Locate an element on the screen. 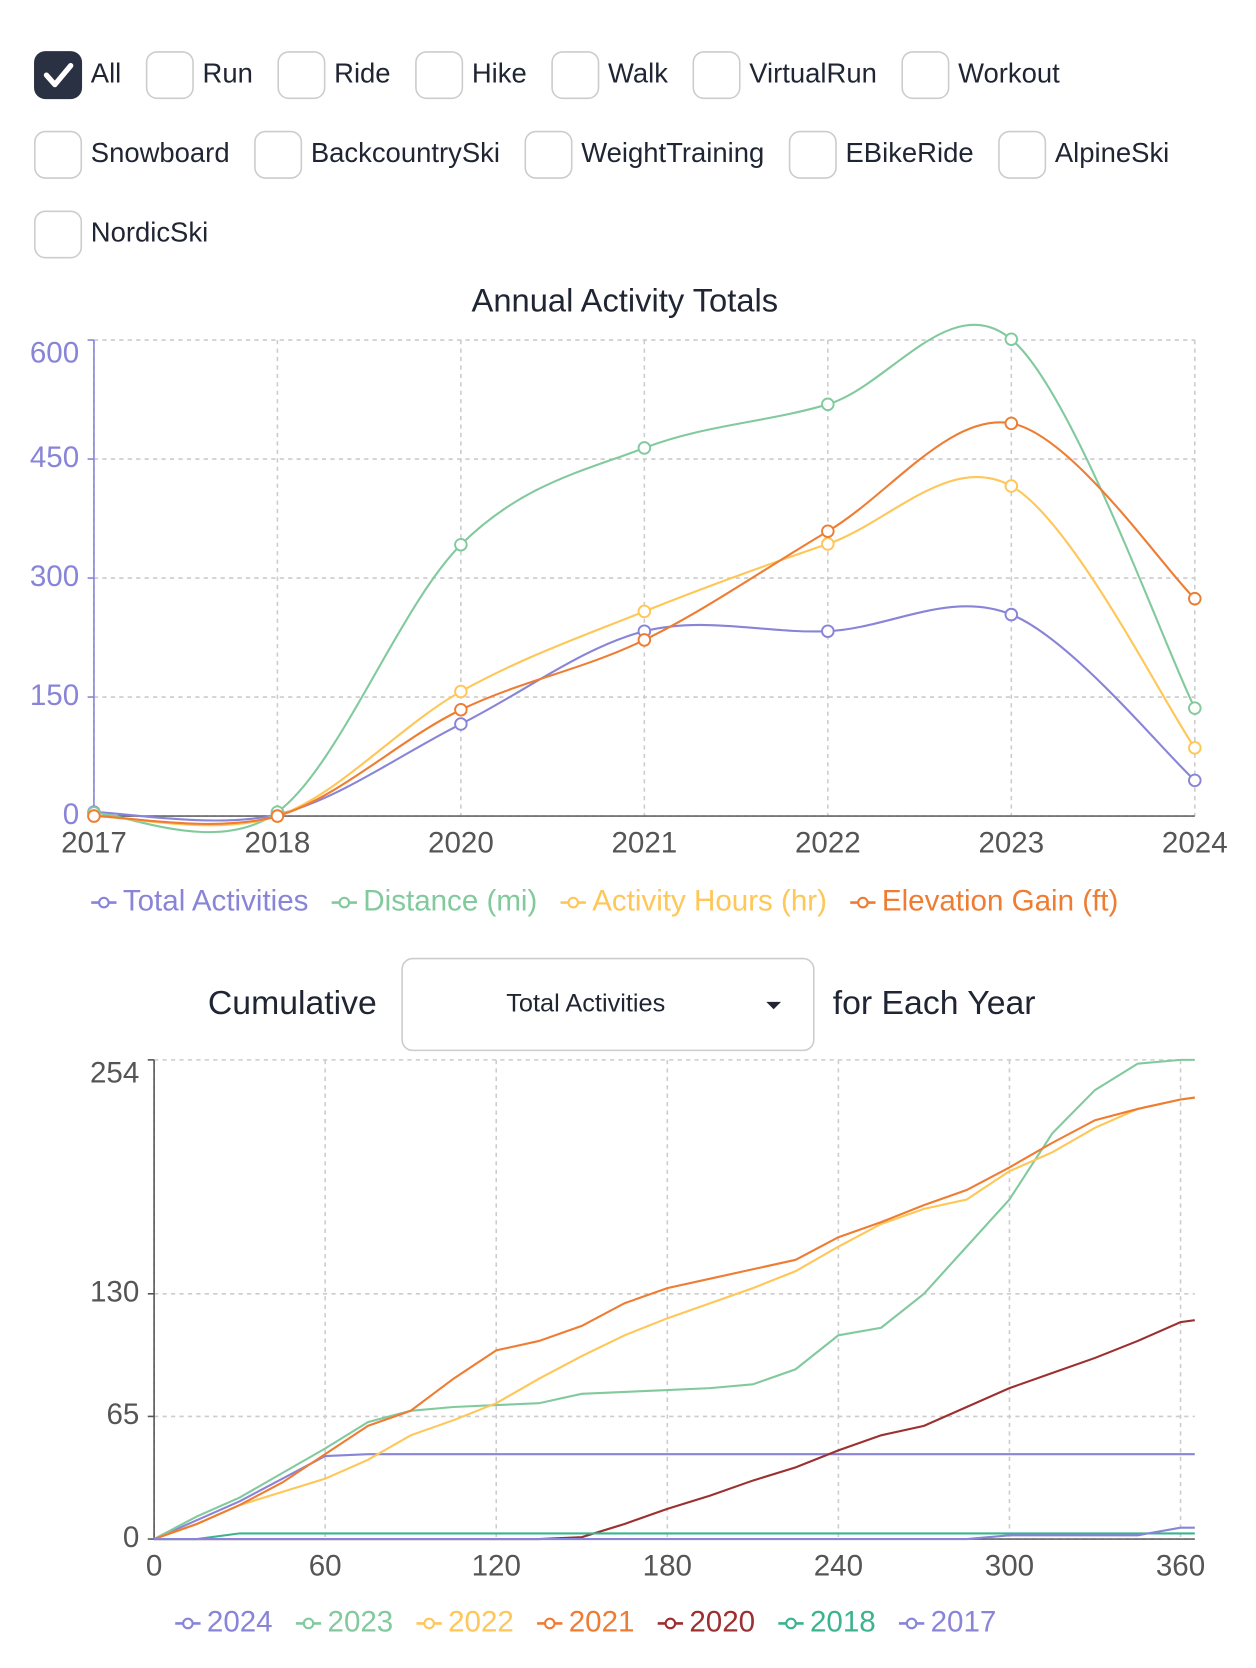  filter-label: Run is located at coordinates (228, 72).